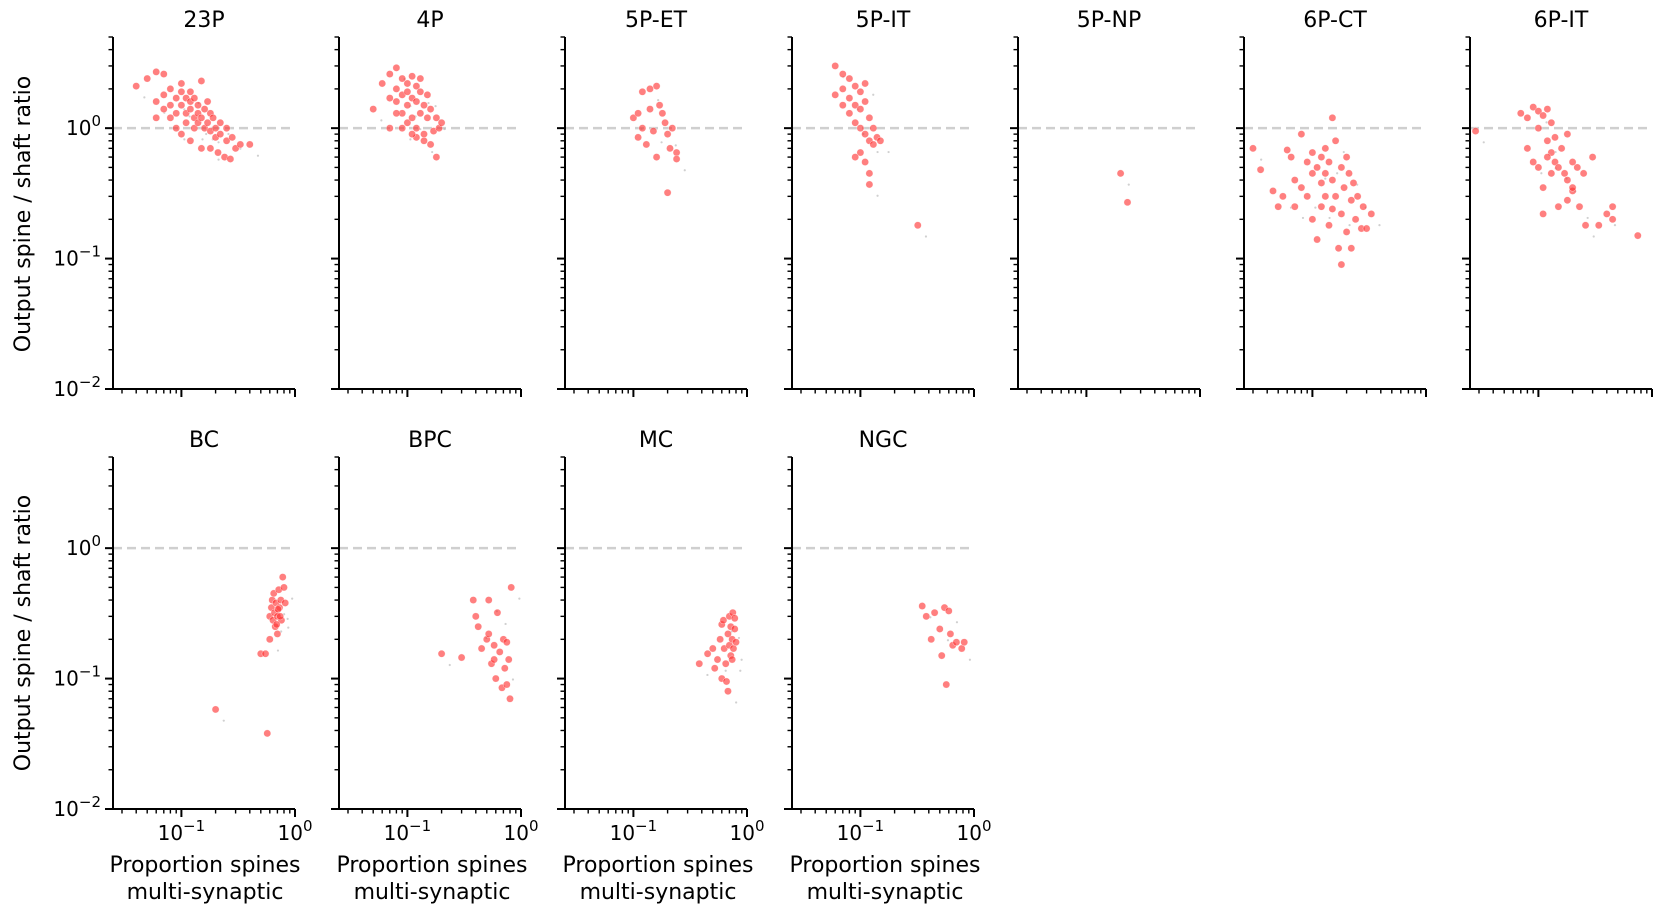 The height and width of the screenshot is (917, 1670). Describe the element at coordinates (883, 440) in the screenshot. I see `panel-title-ngc: NGC` at that location.